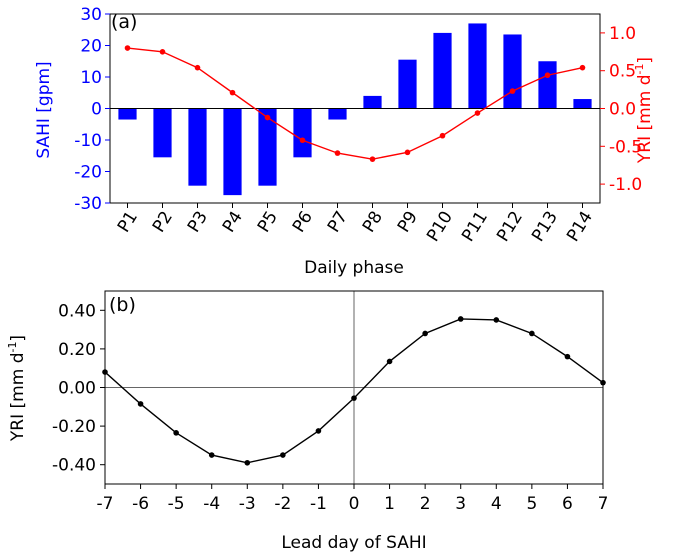 Image resolution: width=693 pixels, height=556 pixels. Describe the element at coordinates (622, 34) in the screenshot. I see `a-right-tick-label-1.0: 1.0` at that location.